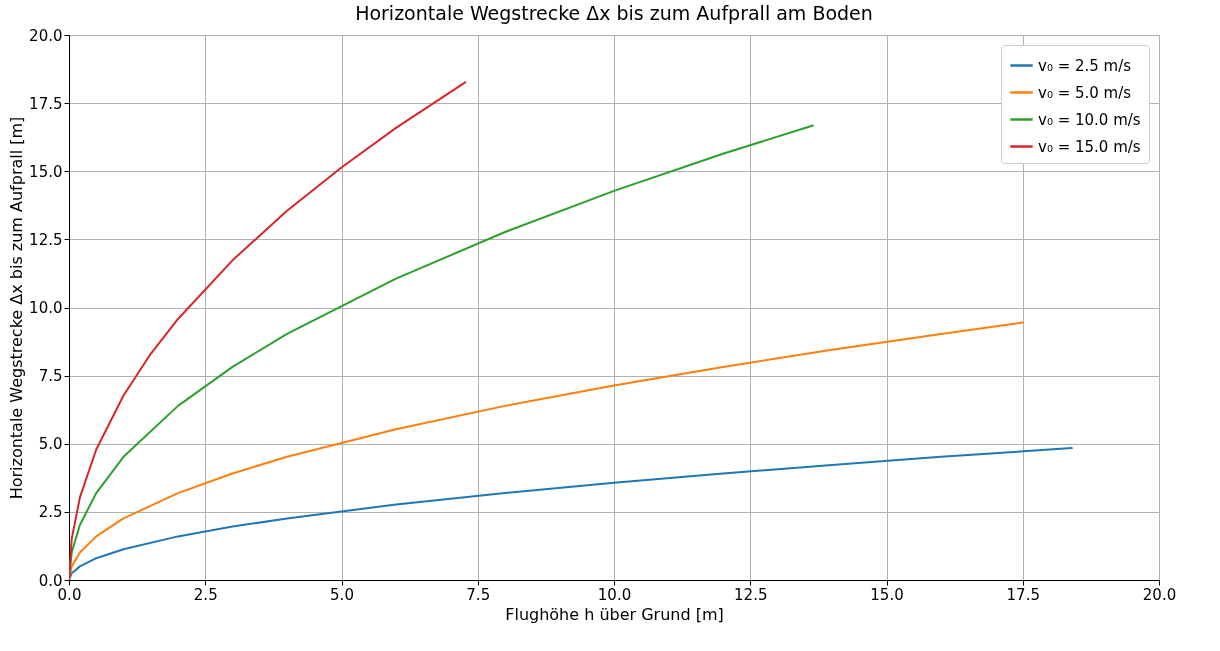 Image resolution: width=1220 pixels, height=651 pixels. What do you see at coordinates (1089, 119) in the screenshot?
I see `legend-label: v₀ = 10.0 m/s` at bounding box center [1089, 119].